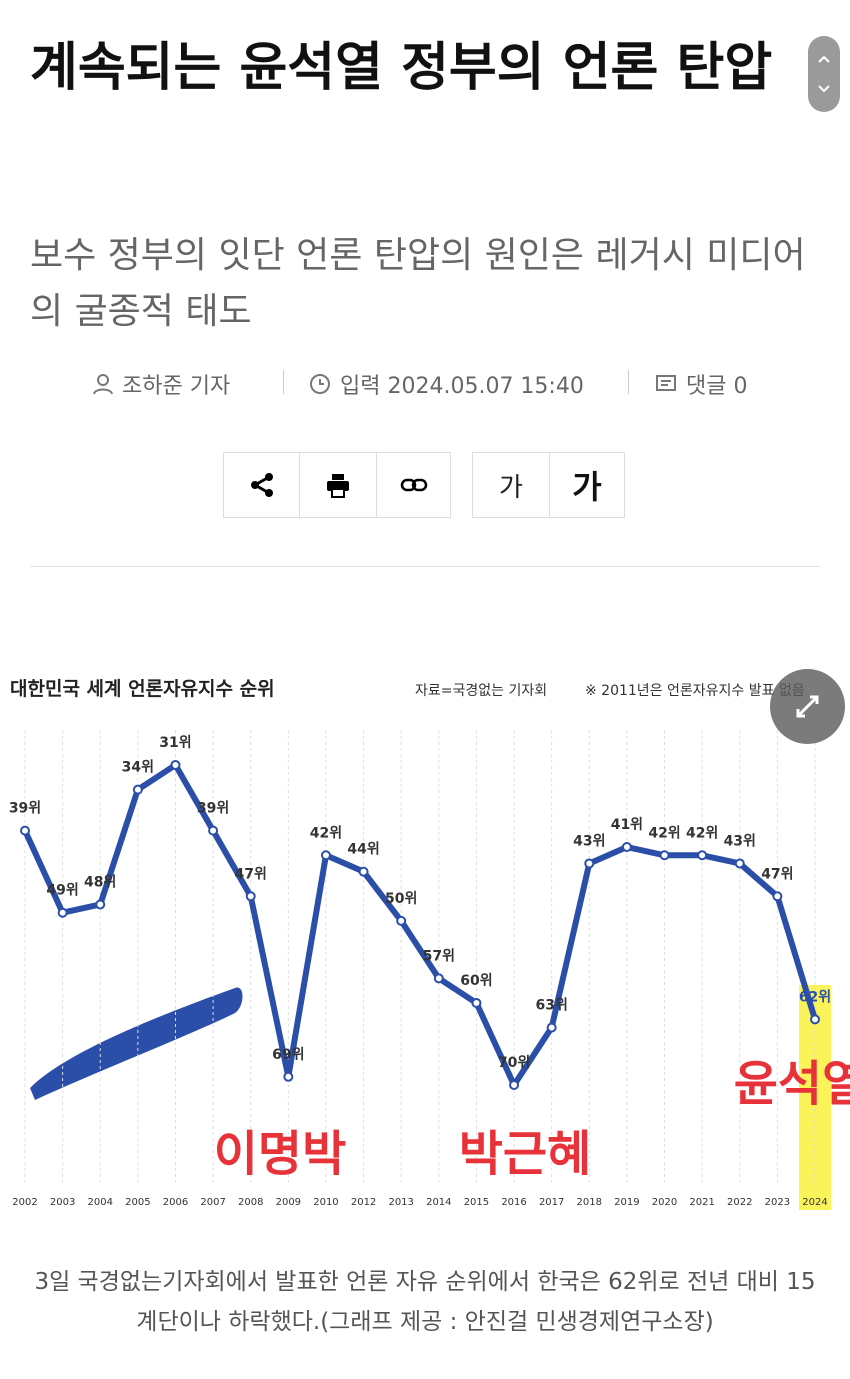 The height and width of the screenshot is (1379, 850). I want to click on x-tick-label: 2022, so click(739, 1202).